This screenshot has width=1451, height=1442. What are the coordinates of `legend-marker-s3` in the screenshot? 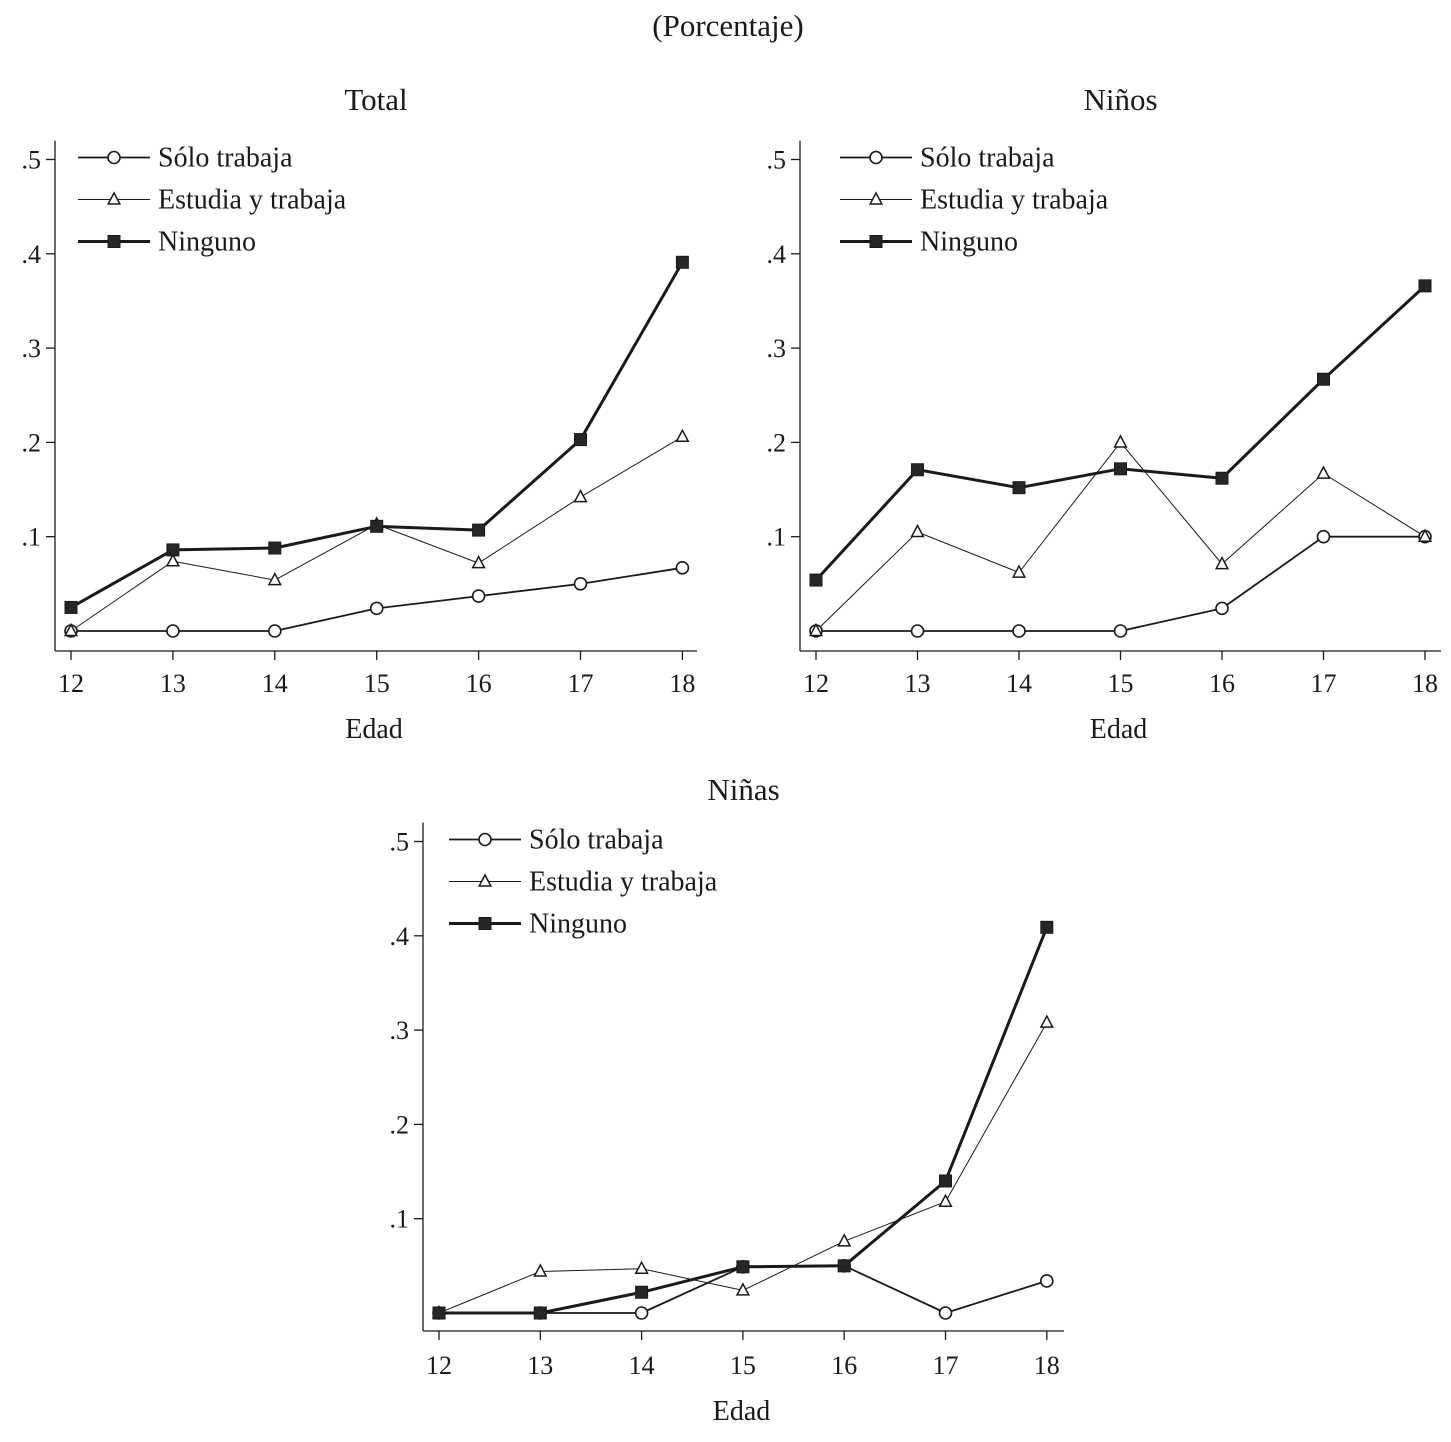 It's located at (114, 241).